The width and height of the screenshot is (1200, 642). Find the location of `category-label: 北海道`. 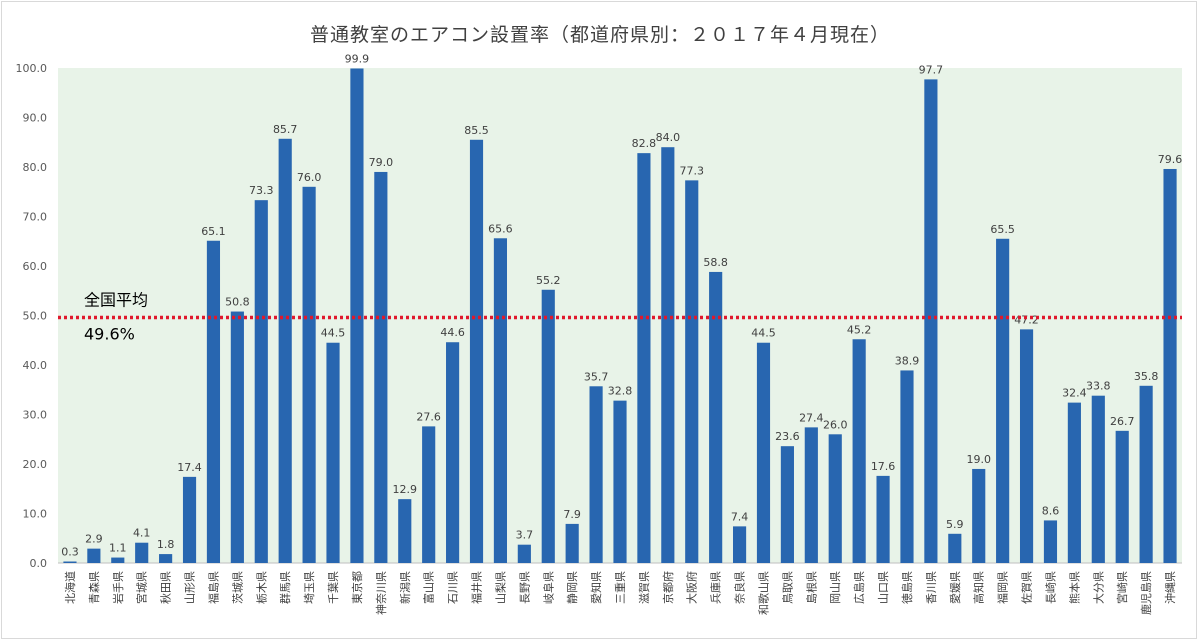

category-label: 北海道 is located at coordinates (70, 587).